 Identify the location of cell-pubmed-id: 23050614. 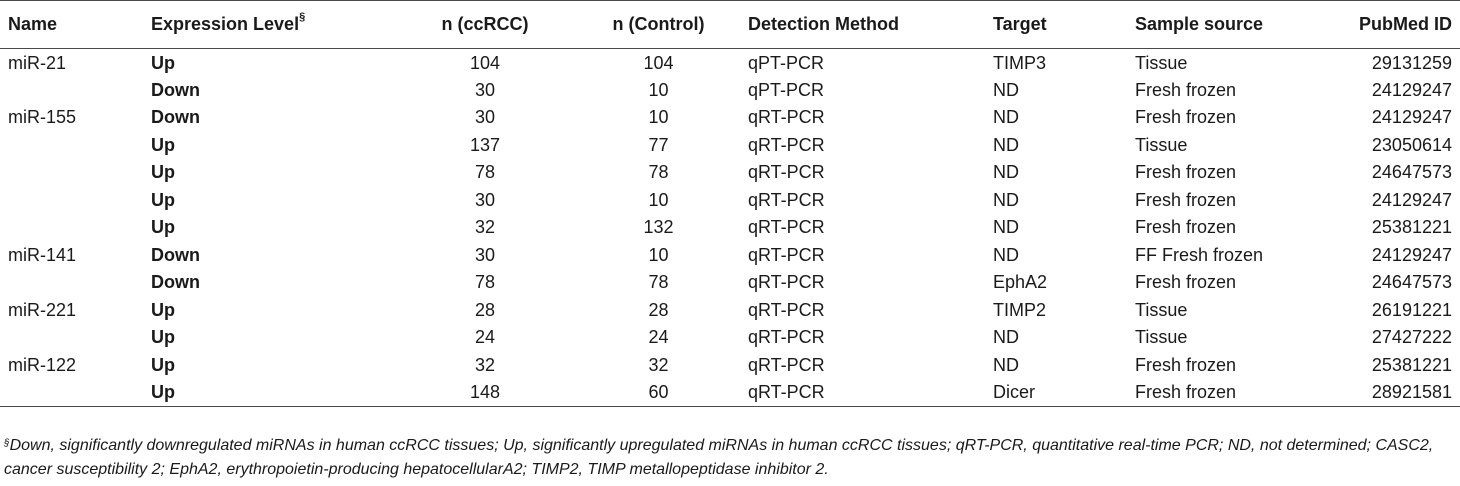
(1411, 144).